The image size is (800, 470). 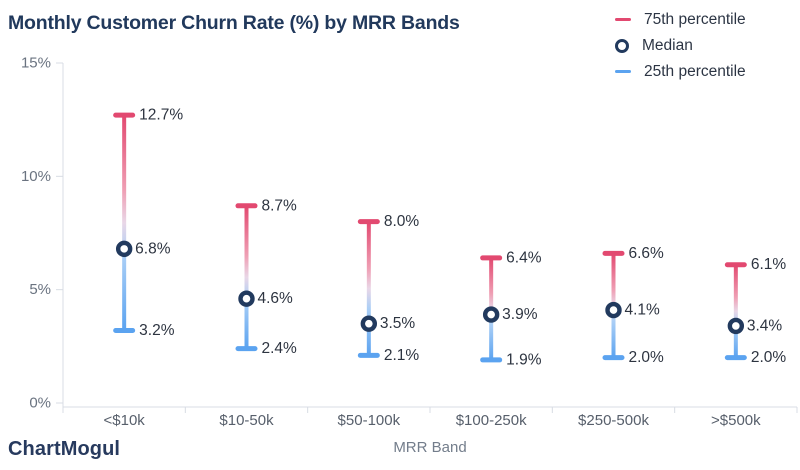 What do you see at coordinates (695, 19) in the screenshot?
I see `legend-label-75th: 75th percentile` at bounding box center [695, 19].